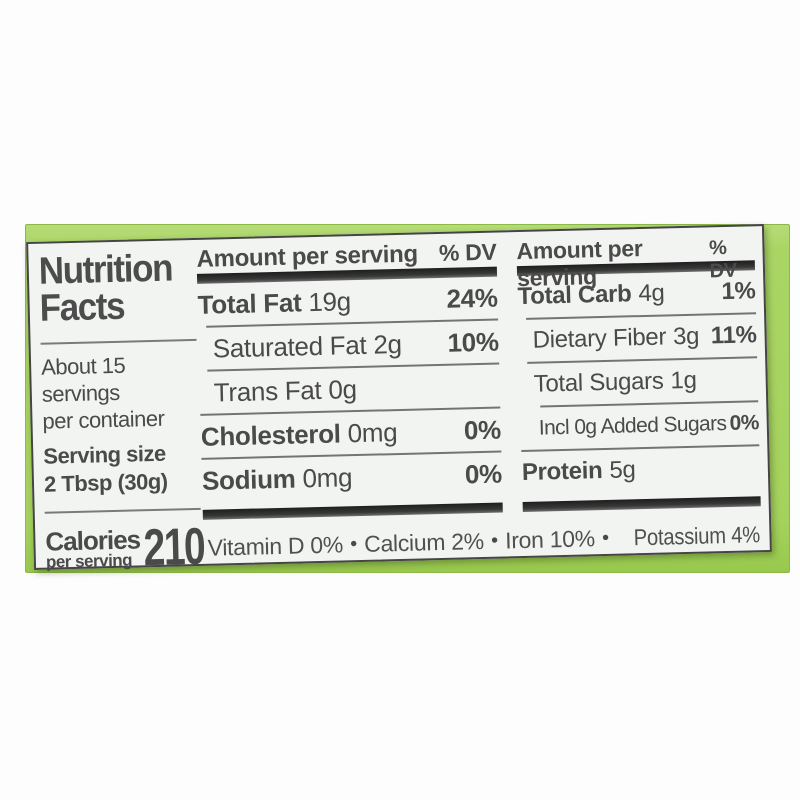  What do you see at coordinates (93, 548) in the screenshot?
I see `calories-labels: Calories per serving` at bounding box center [93, 548].